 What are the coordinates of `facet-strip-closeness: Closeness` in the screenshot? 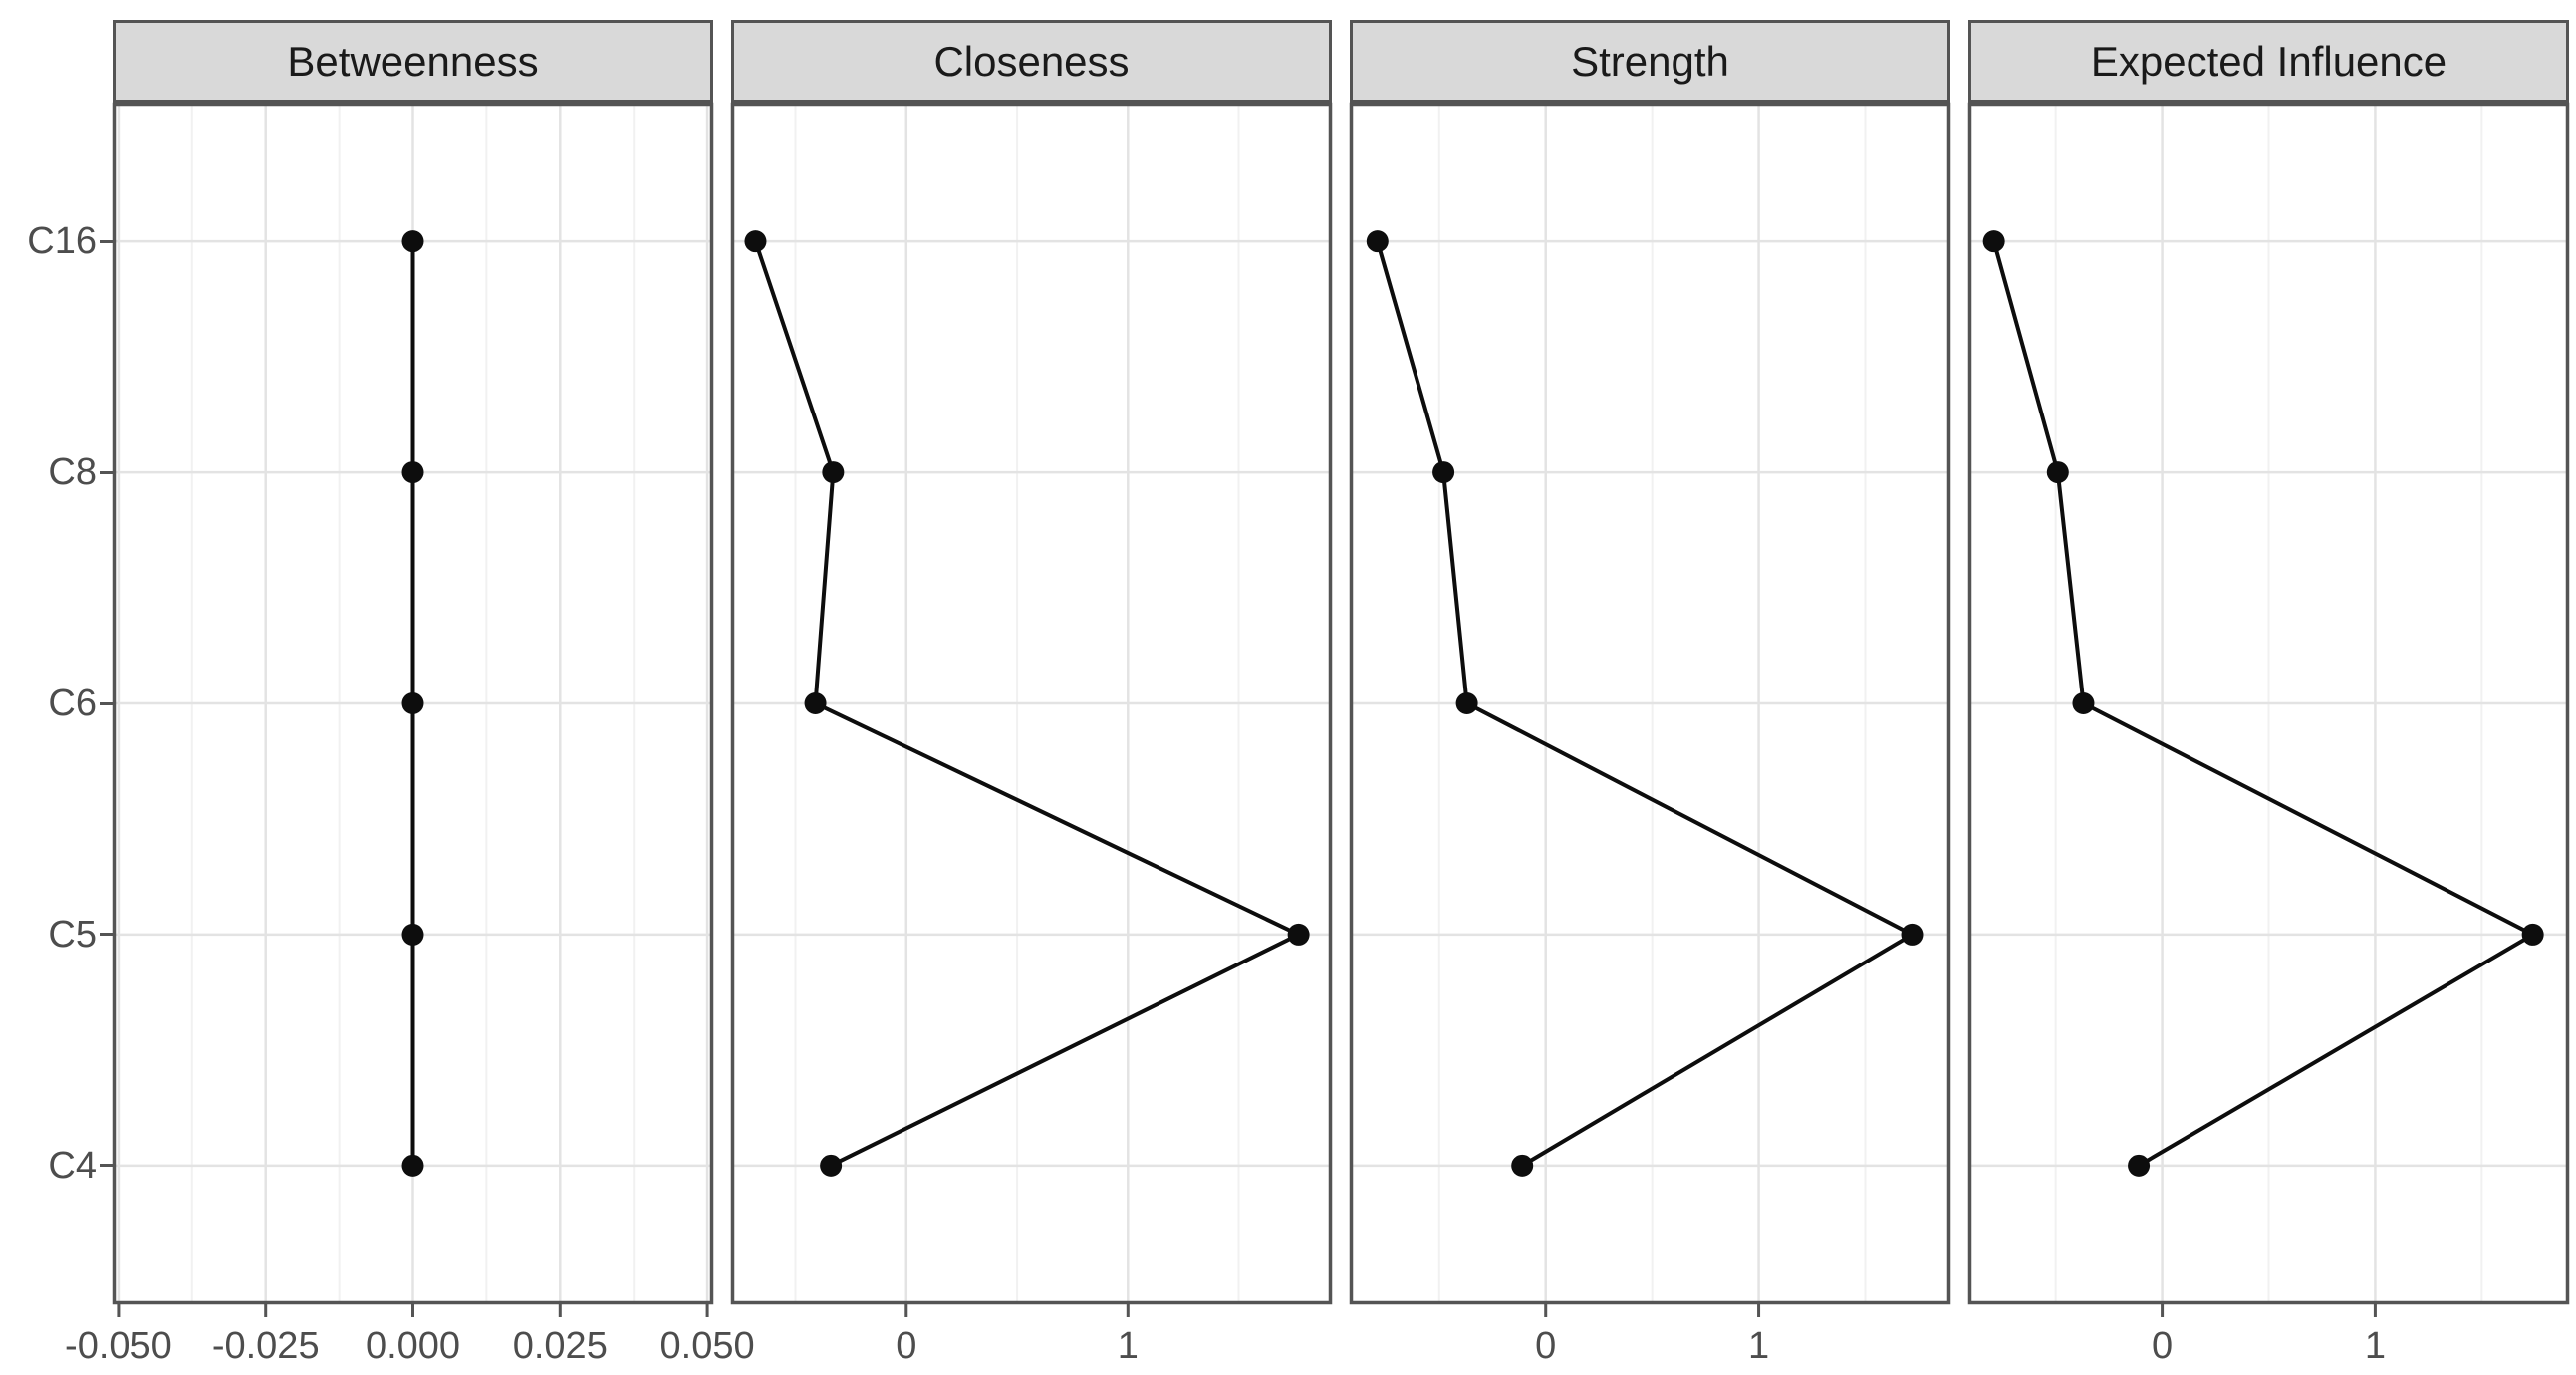 It's located at (1031, 61).